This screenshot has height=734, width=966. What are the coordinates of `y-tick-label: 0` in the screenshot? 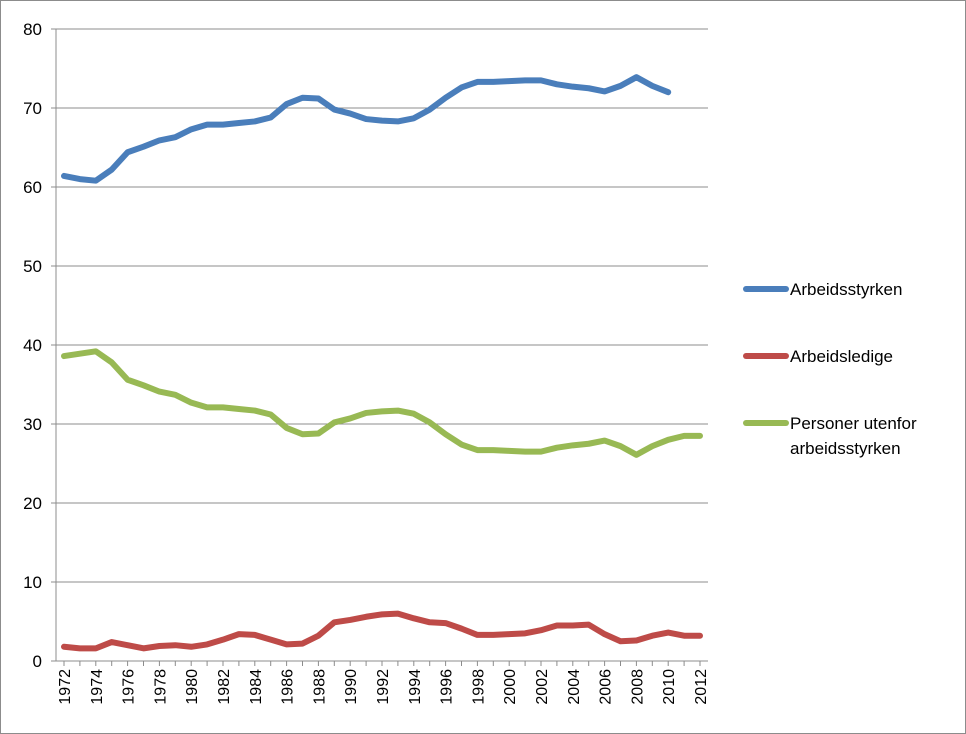 It's located at (37, 661).